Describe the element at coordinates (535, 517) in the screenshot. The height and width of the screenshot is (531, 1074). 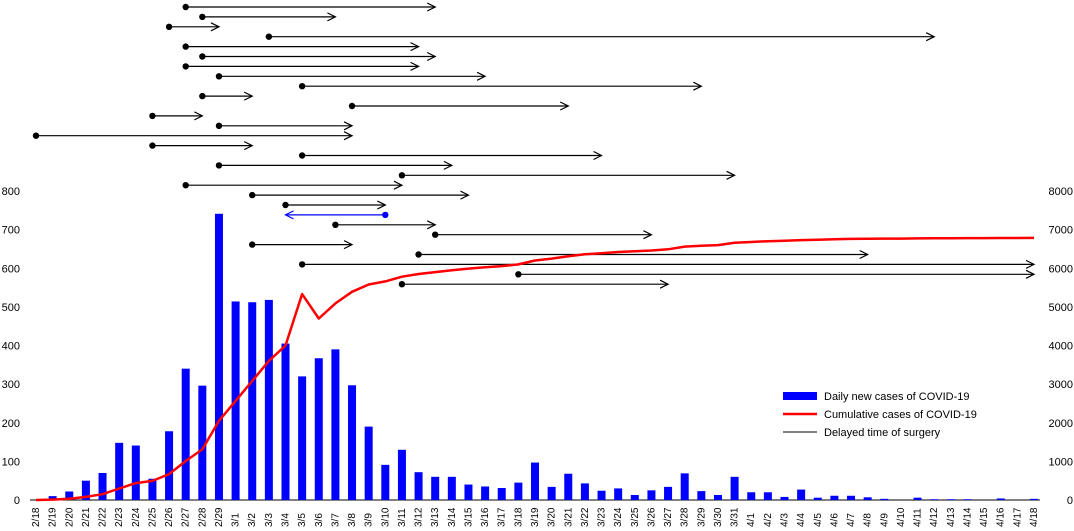
I see `x-tick-label: 3/19` at that location.